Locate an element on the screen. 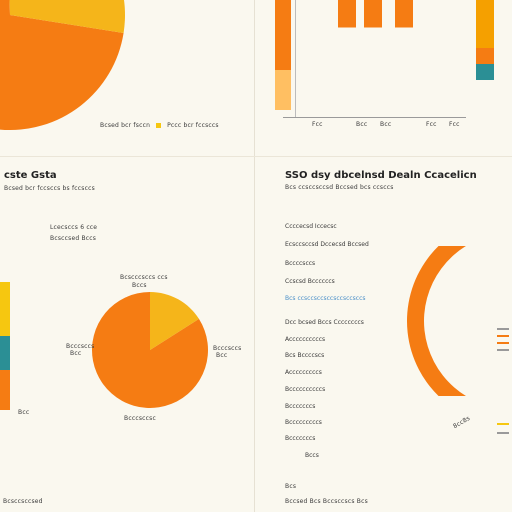 This screenshot has width=512, height=512. legend-label-b: Pccc bcr fccsccs is located at coordinates (193, 125).